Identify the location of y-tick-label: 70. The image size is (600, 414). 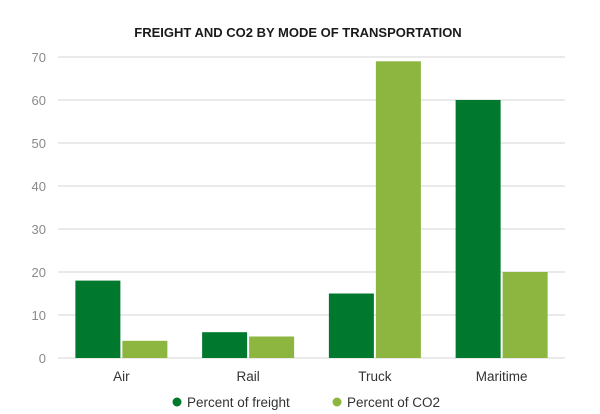
(39, 57).